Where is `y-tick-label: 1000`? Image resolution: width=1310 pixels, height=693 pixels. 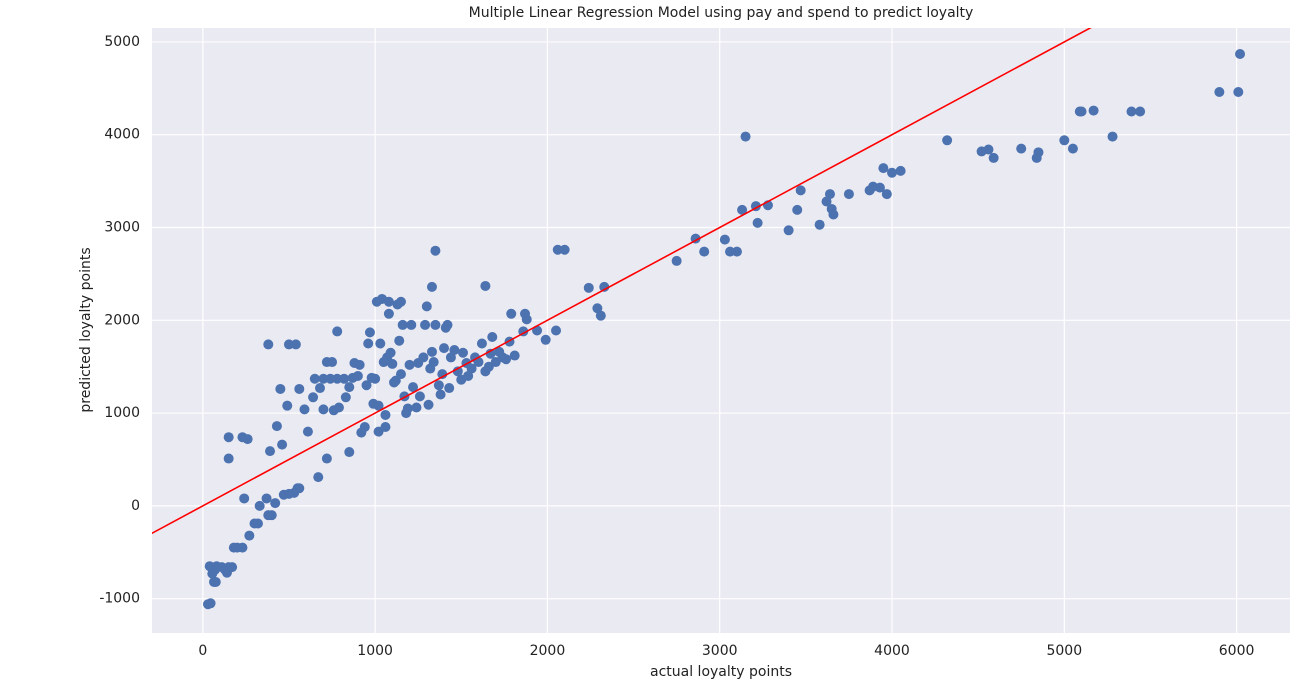
y-tick-label: 1000 is located at coordinates (122, 413).